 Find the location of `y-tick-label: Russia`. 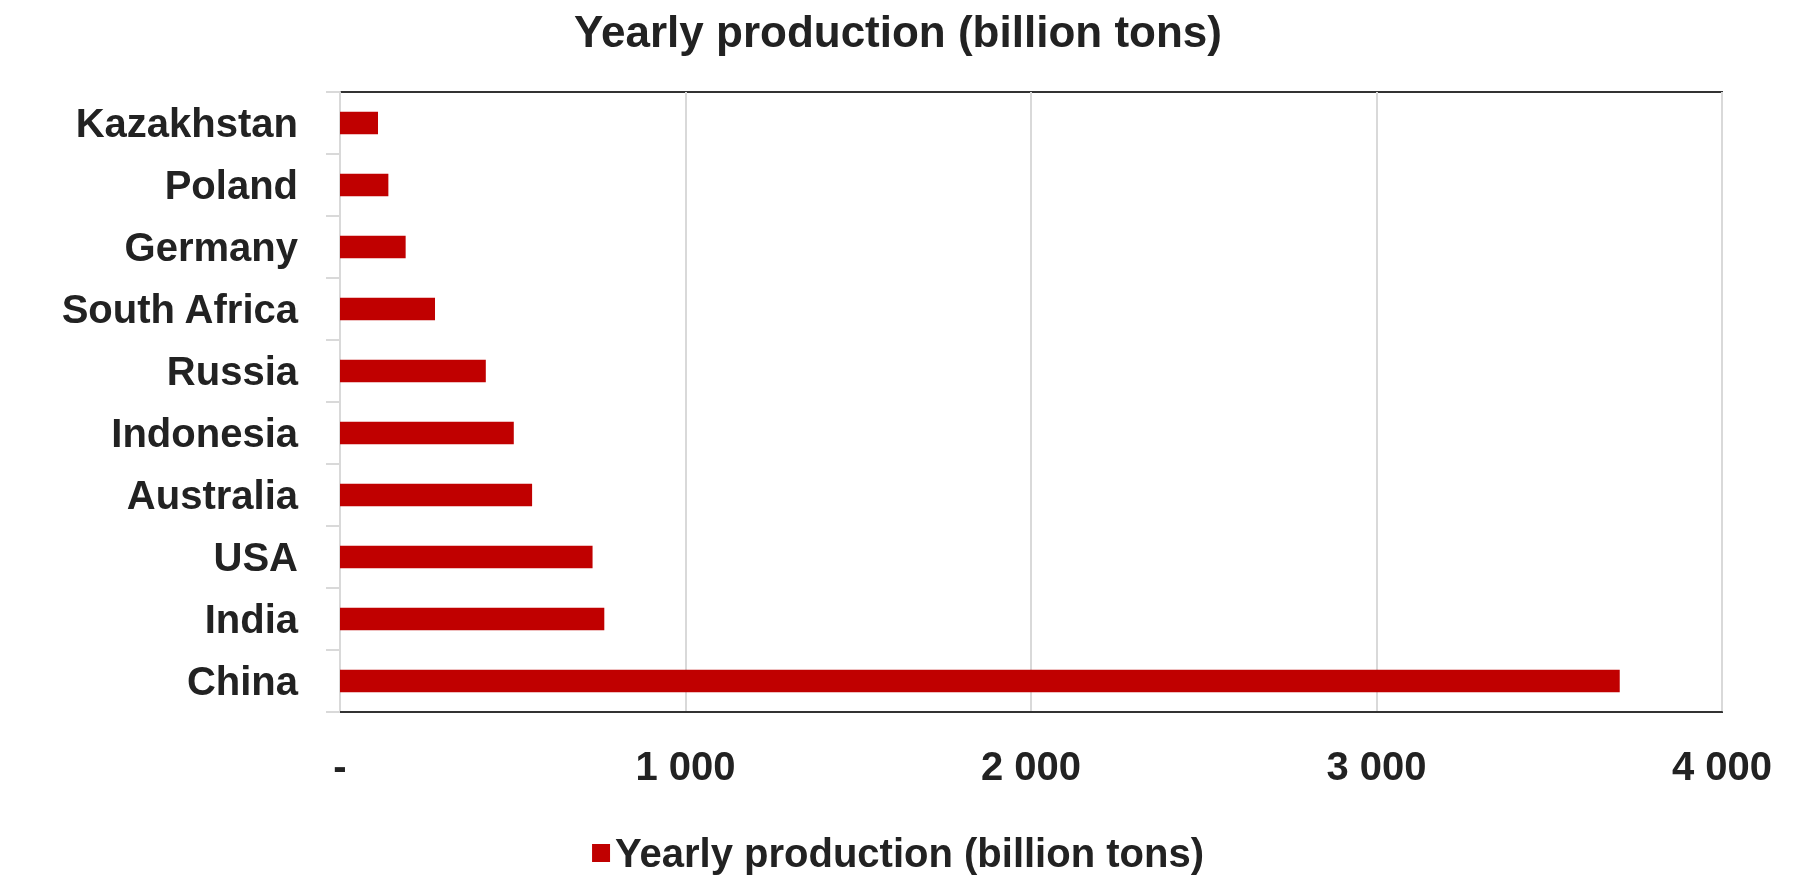

y-tick-label: Russia is located at coordinates (232, 371).